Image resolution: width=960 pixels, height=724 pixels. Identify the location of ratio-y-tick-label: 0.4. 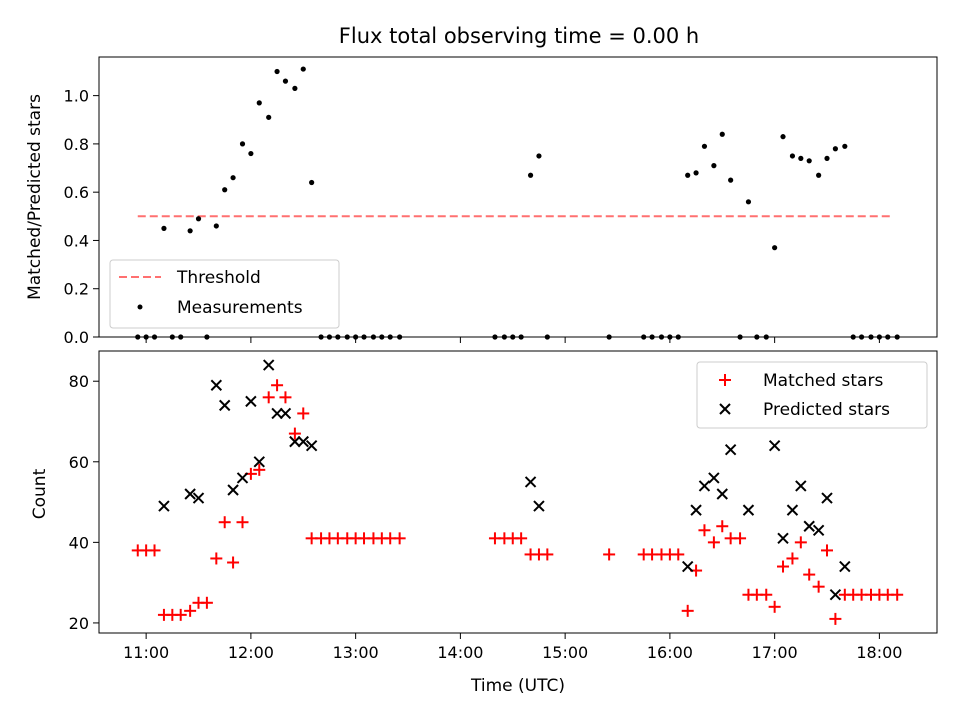
(76, 240).